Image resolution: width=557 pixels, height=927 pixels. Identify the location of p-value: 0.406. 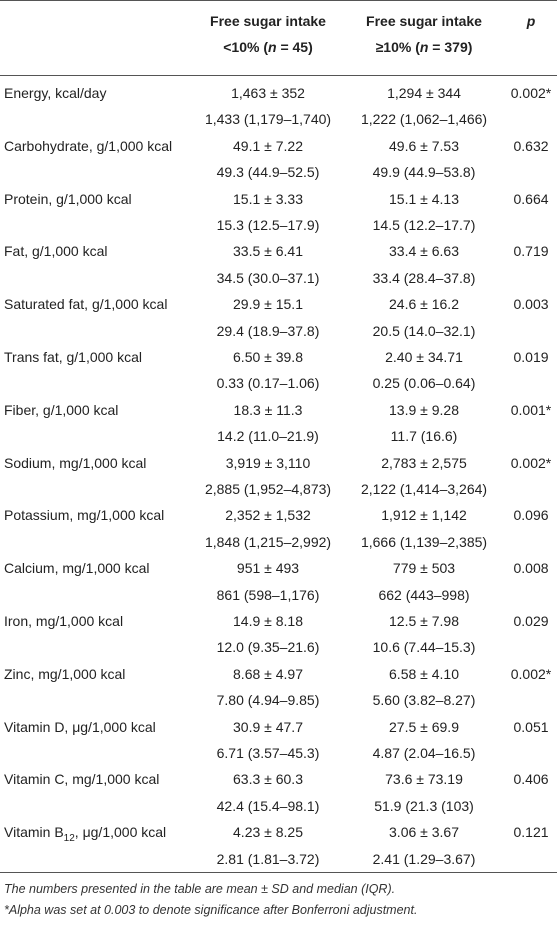
(531, 779).